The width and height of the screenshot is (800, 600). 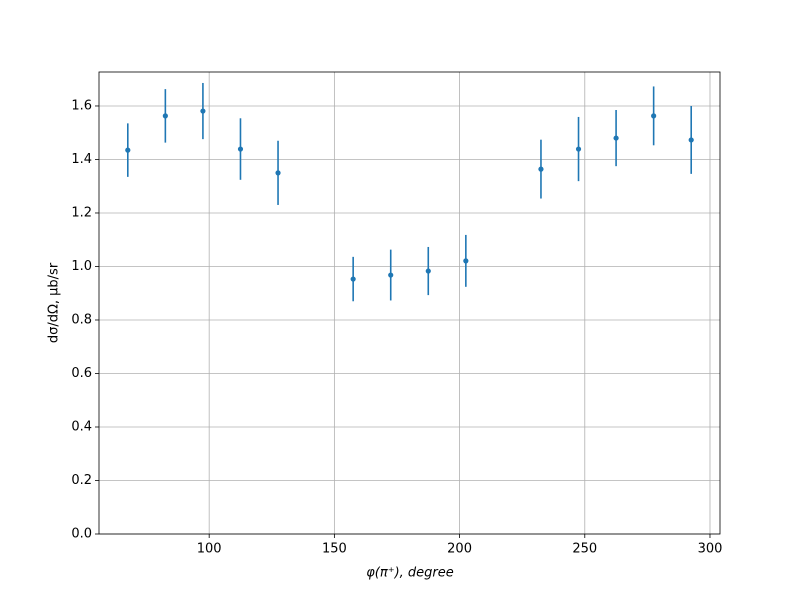 I want to click on x-tick-label: 200, so click(x=459, y=549).